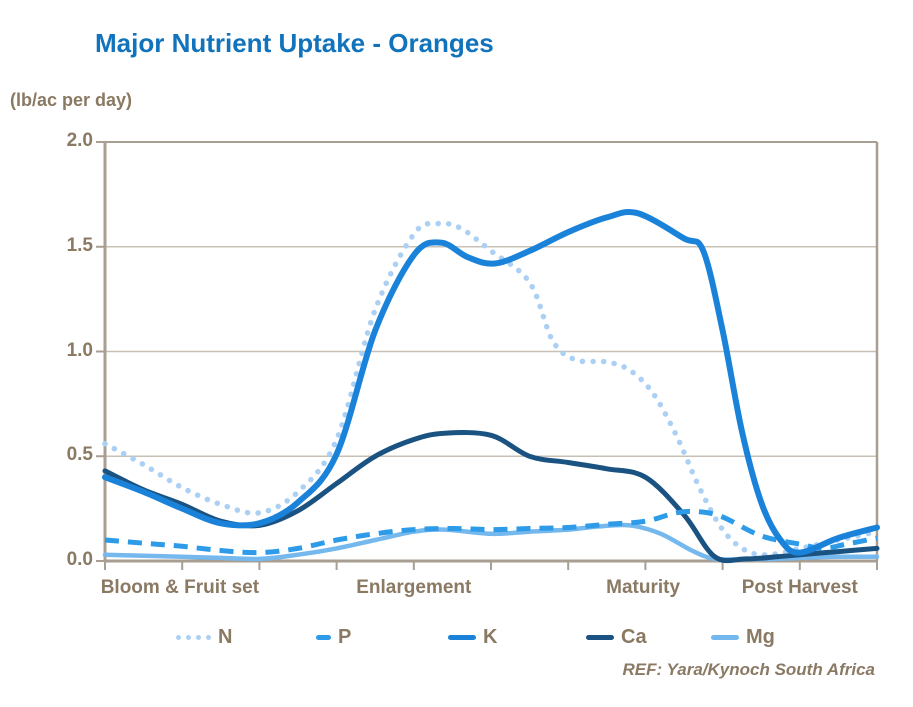 The width and height of the screenshot is (913, 707). I want to click on x-stage-label-maturity: Maturity, so click(643, 587).